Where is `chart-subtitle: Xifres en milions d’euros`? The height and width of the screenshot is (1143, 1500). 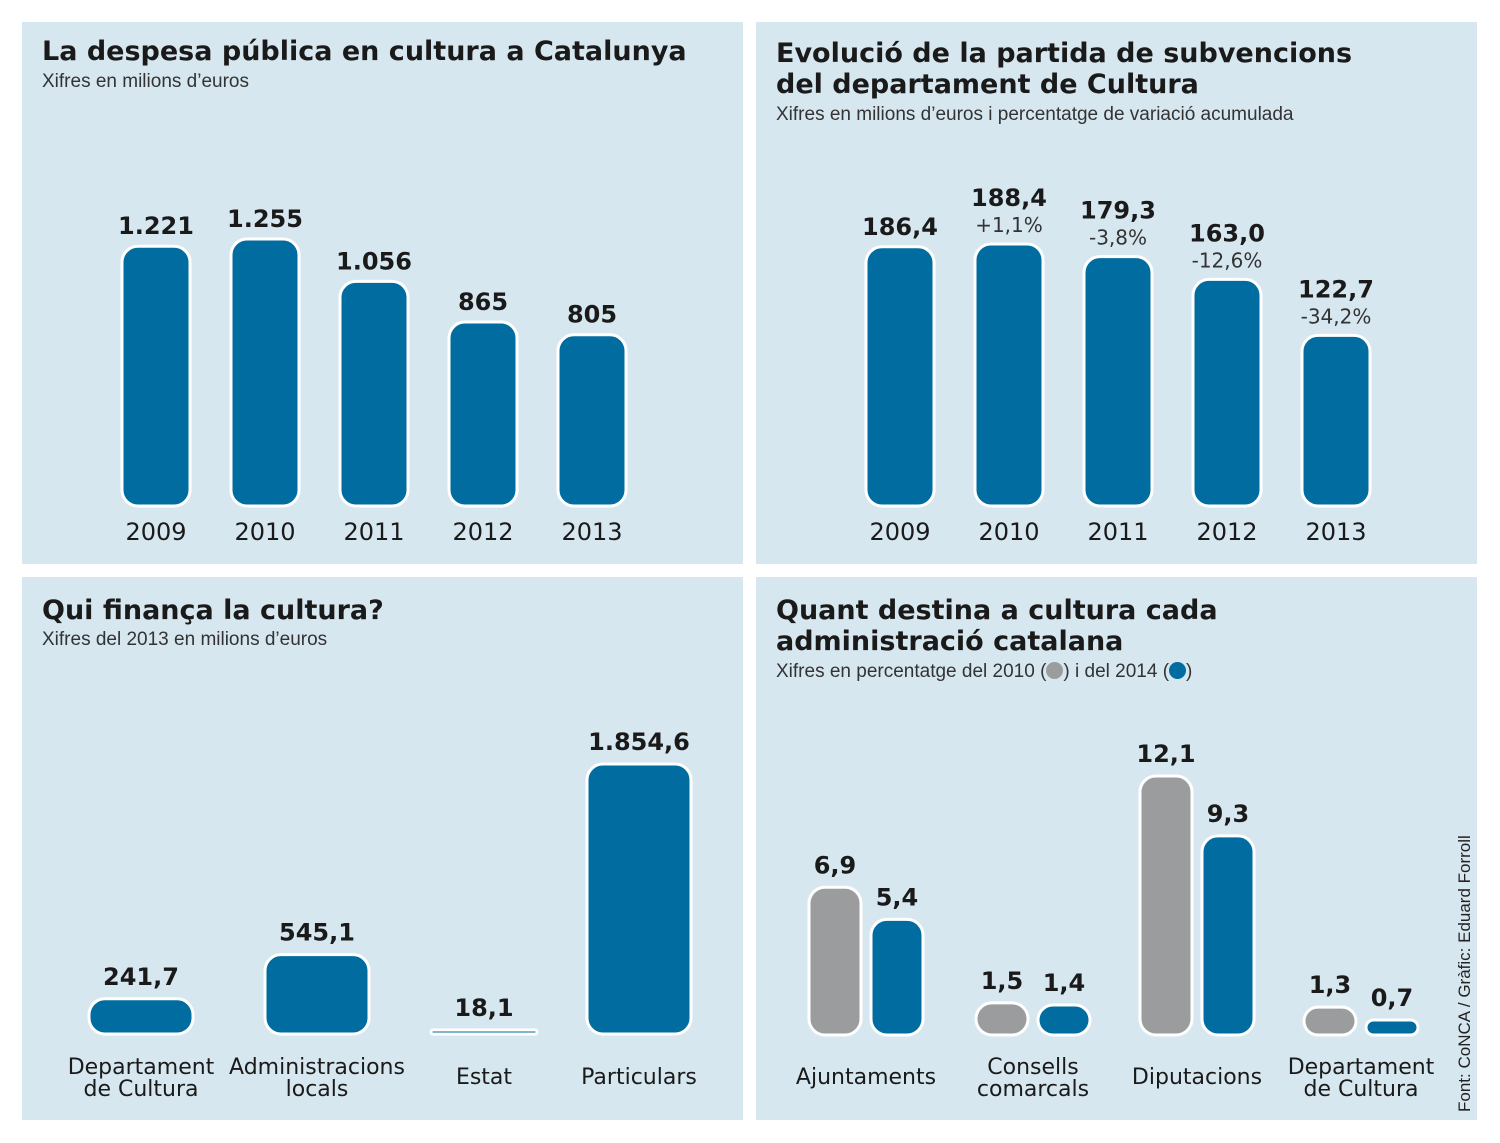
chart-subtitle: Xifres en milions d’euros is located at coordinates (145, 81).